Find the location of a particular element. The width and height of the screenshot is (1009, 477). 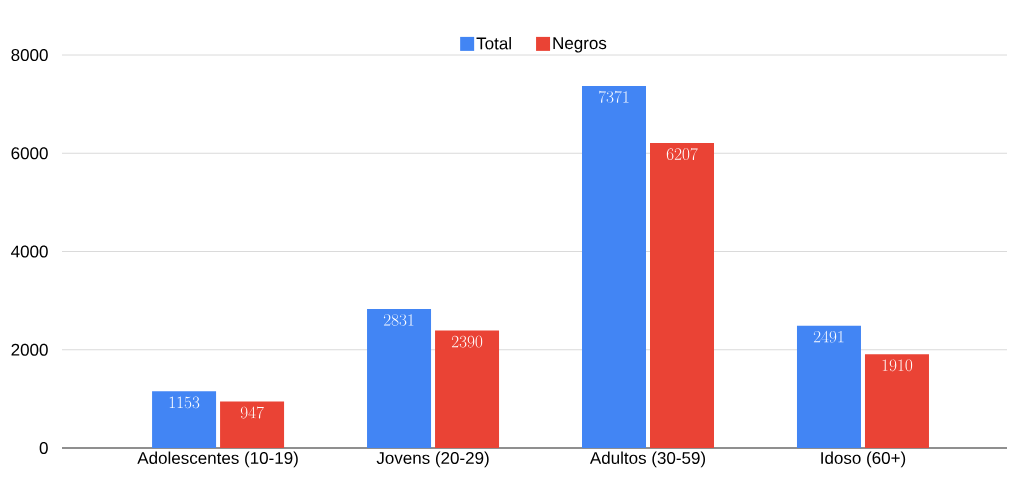

x-tick-label: Adolescentes (10-19) is located at coordinates (217, 459).